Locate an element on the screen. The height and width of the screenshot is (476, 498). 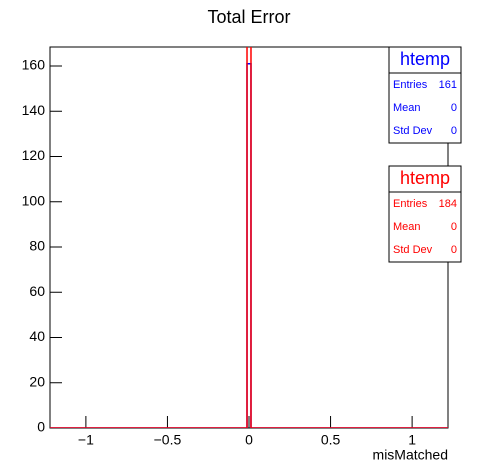
y-tick-label: 140 is located at coordinates (34, 110).